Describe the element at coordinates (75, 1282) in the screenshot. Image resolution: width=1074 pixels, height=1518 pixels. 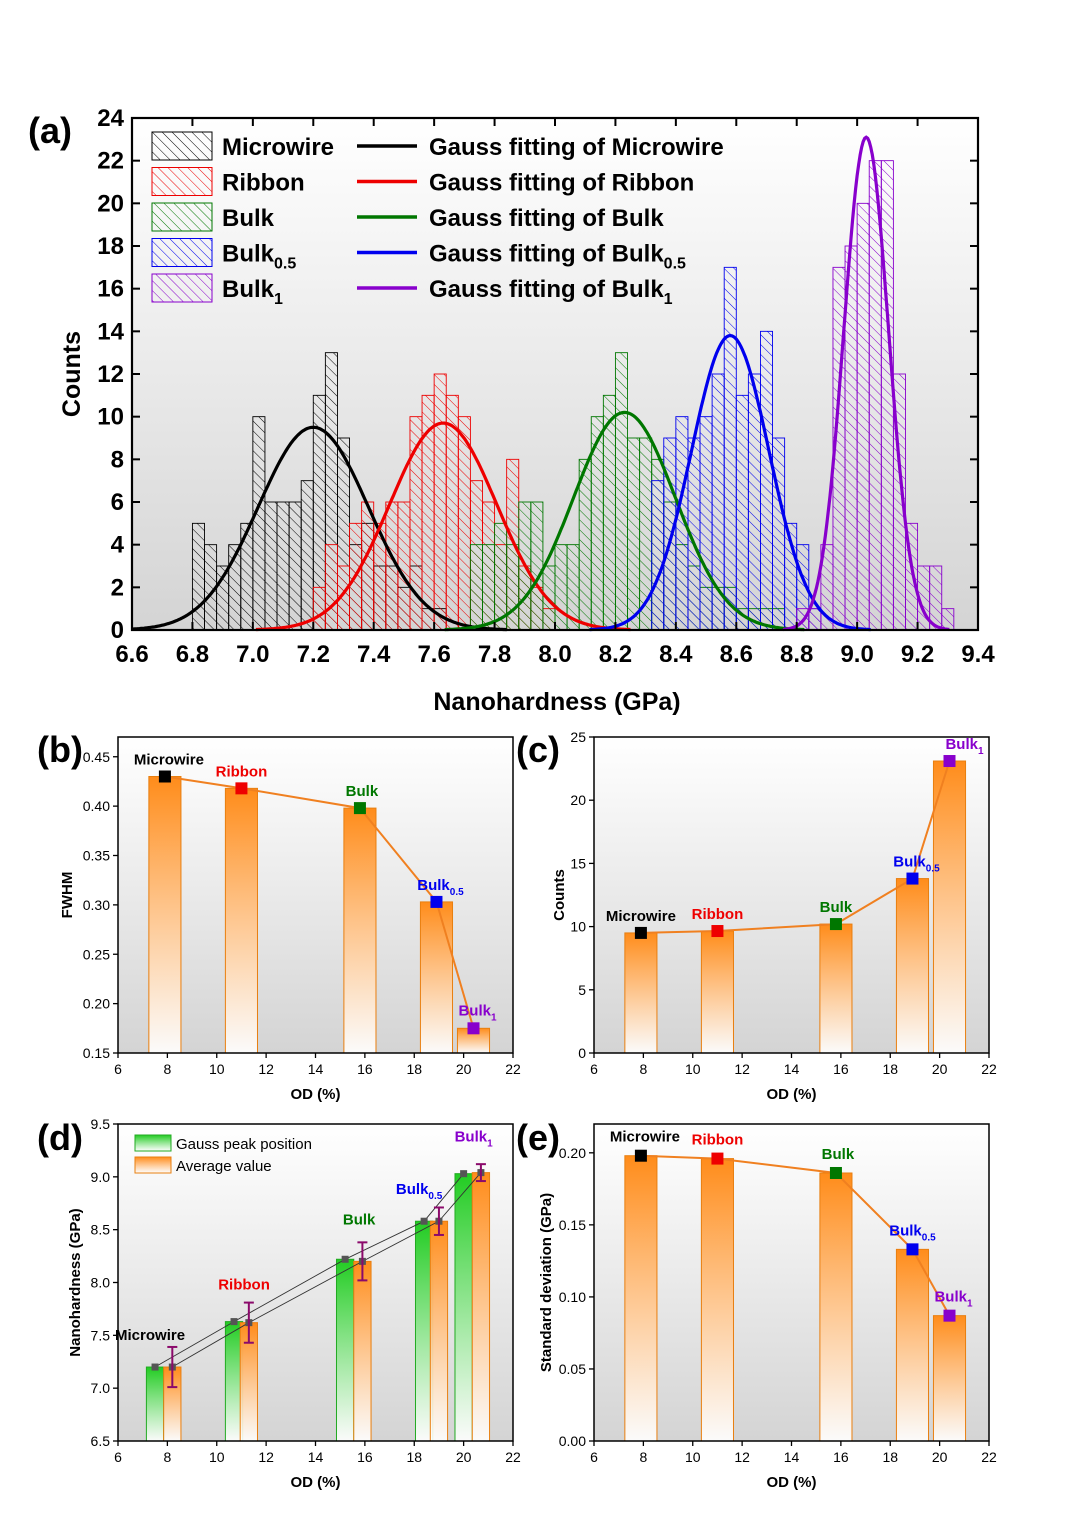
I see `y-axis-label: Nanohardness (GPa)` at that location.